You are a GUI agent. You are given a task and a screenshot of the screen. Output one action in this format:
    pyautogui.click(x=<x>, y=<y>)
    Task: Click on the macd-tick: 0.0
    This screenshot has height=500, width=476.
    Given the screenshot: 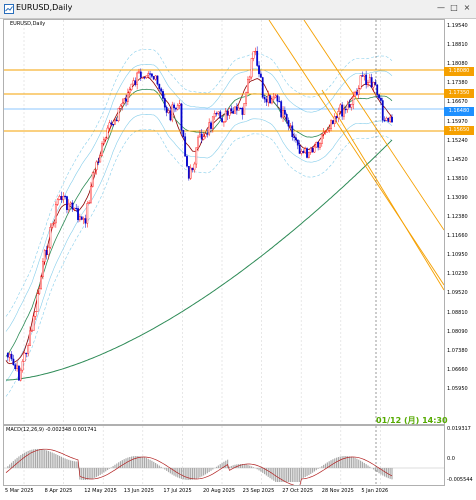 What is the action you would take?
    pyautogui.click(x=451, y=459)
    